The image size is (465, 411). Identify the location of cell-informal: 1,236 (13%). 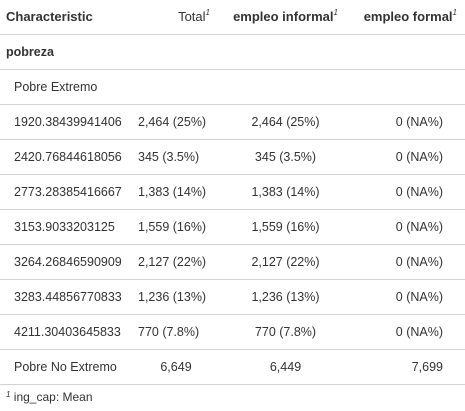
(285, 296).